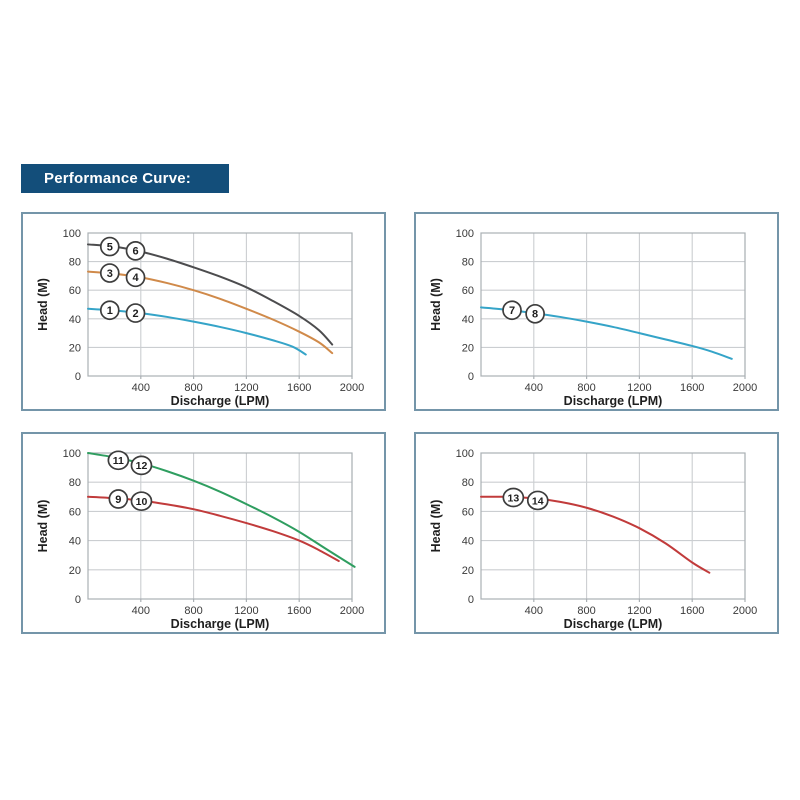  I want to click on section-title: Performance Curve:, so click(117, 178).